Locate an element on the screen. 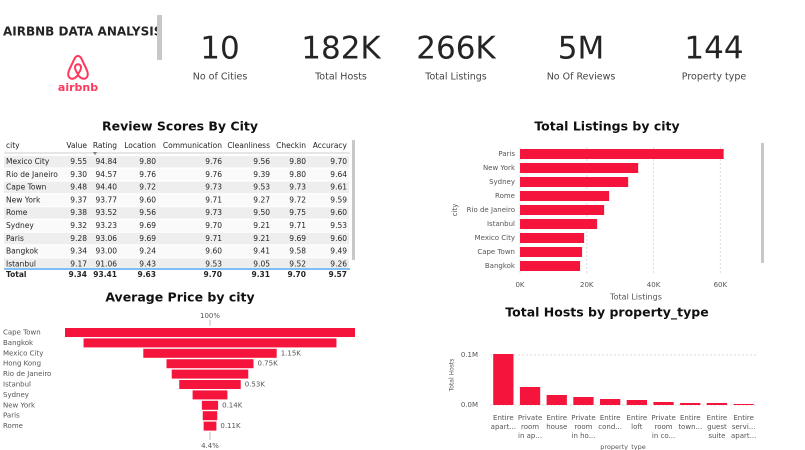 The height and width of the screenshot is (450, 805). total-cell: 9.31 is located at coordinates (260, 274).